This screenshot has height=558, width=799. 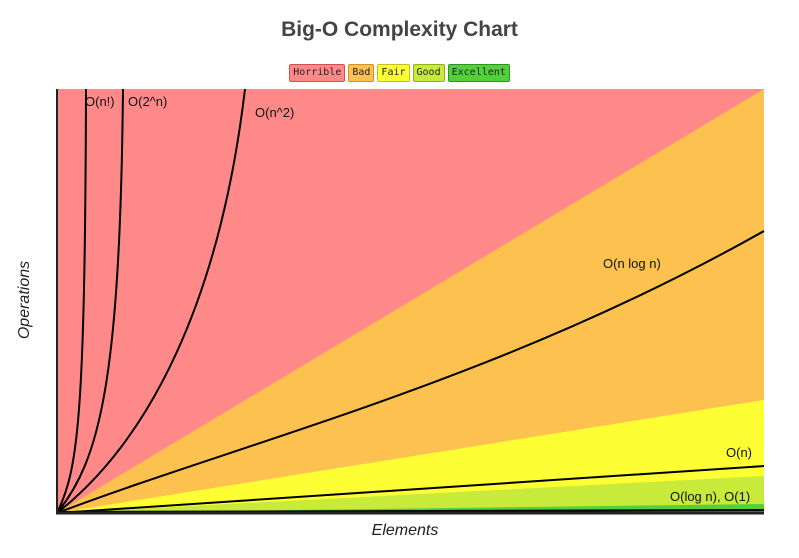 I want to click on label-log-constant: O(log n), O(1), so click(x=710, y=496).